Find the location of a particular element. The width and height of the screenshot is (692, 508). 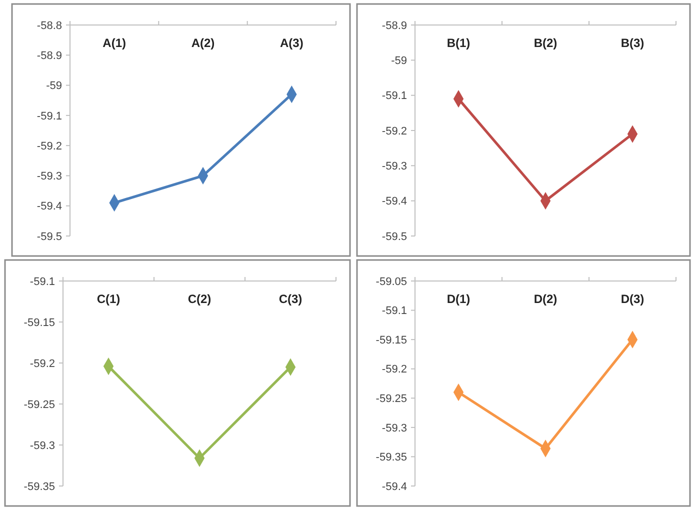

x-tick-label: B(3) is located at coordinates (632, 43).